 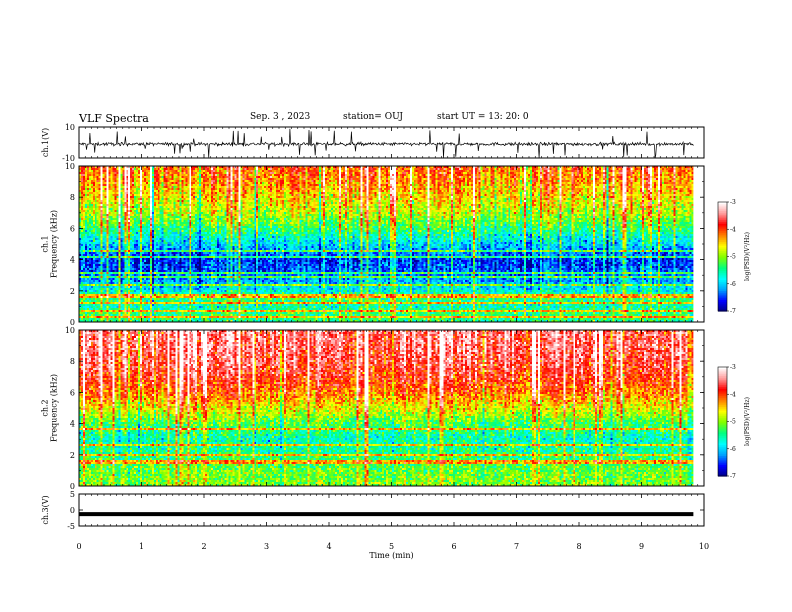 I want to click on time-axis: 0 1 2 3 4 5 6 7 8 9 10 Time (min), so click(x=392, y=551).